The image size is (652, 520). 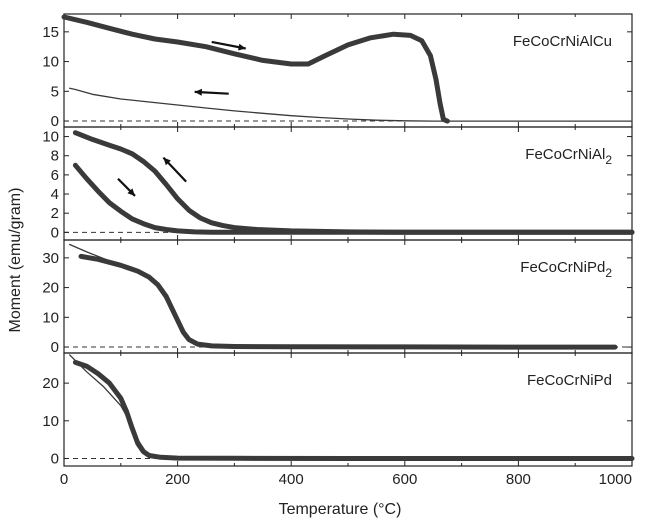 I want to click on panel-label: FeCoCrNiPd2, so click(x=566, y=269).